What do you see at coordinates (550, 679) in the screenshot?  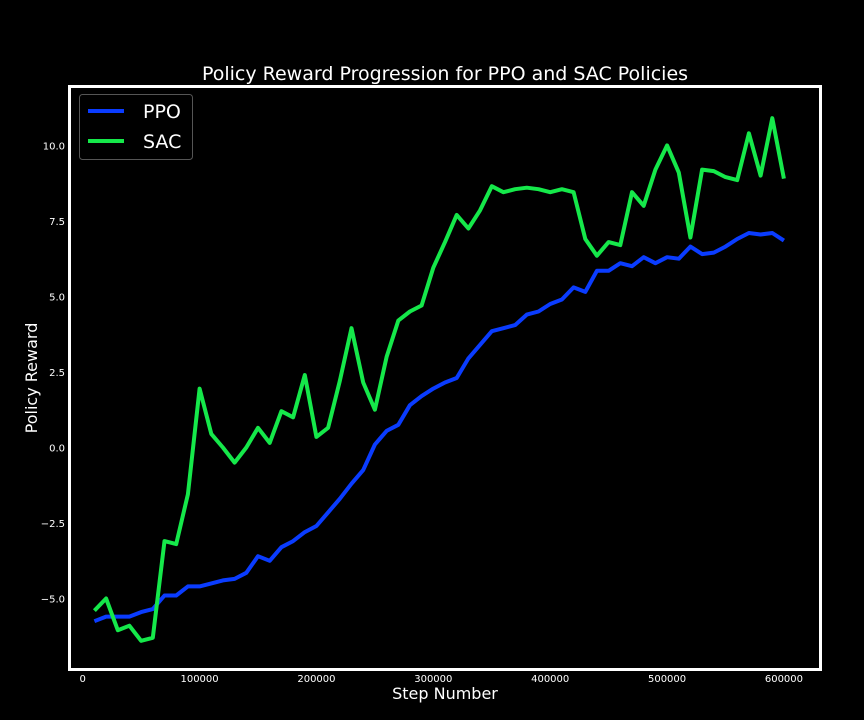 I see `x-tick-label: 400000` at bounding box center [550, 679].